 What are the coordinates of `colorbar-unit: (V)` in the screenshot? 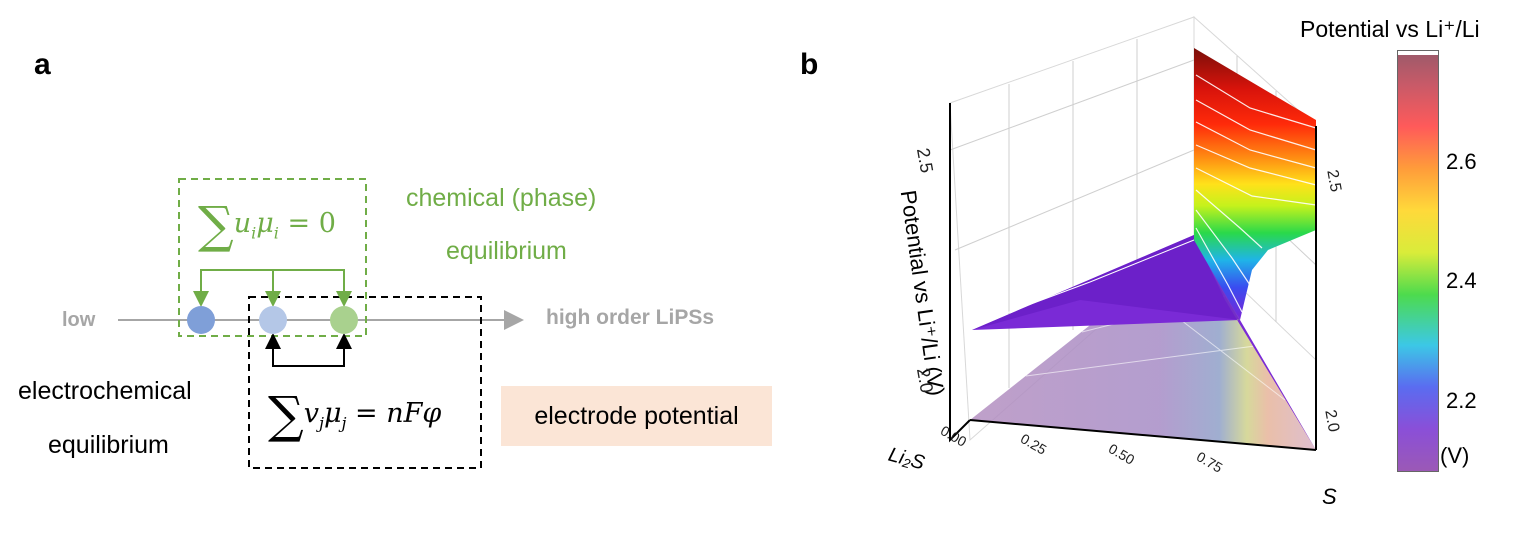 It's located at (1455, 455).